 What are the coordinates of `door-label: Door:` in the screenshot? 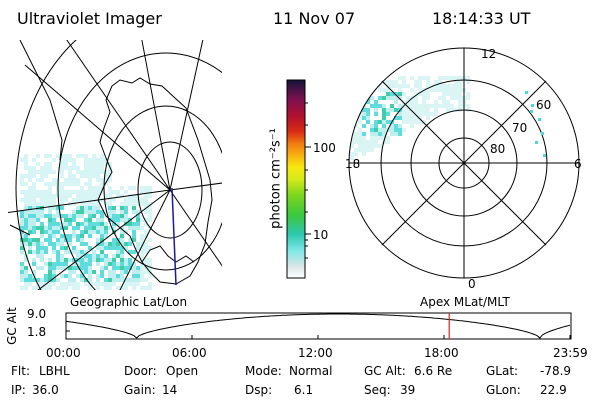 It's located at (140, 371).